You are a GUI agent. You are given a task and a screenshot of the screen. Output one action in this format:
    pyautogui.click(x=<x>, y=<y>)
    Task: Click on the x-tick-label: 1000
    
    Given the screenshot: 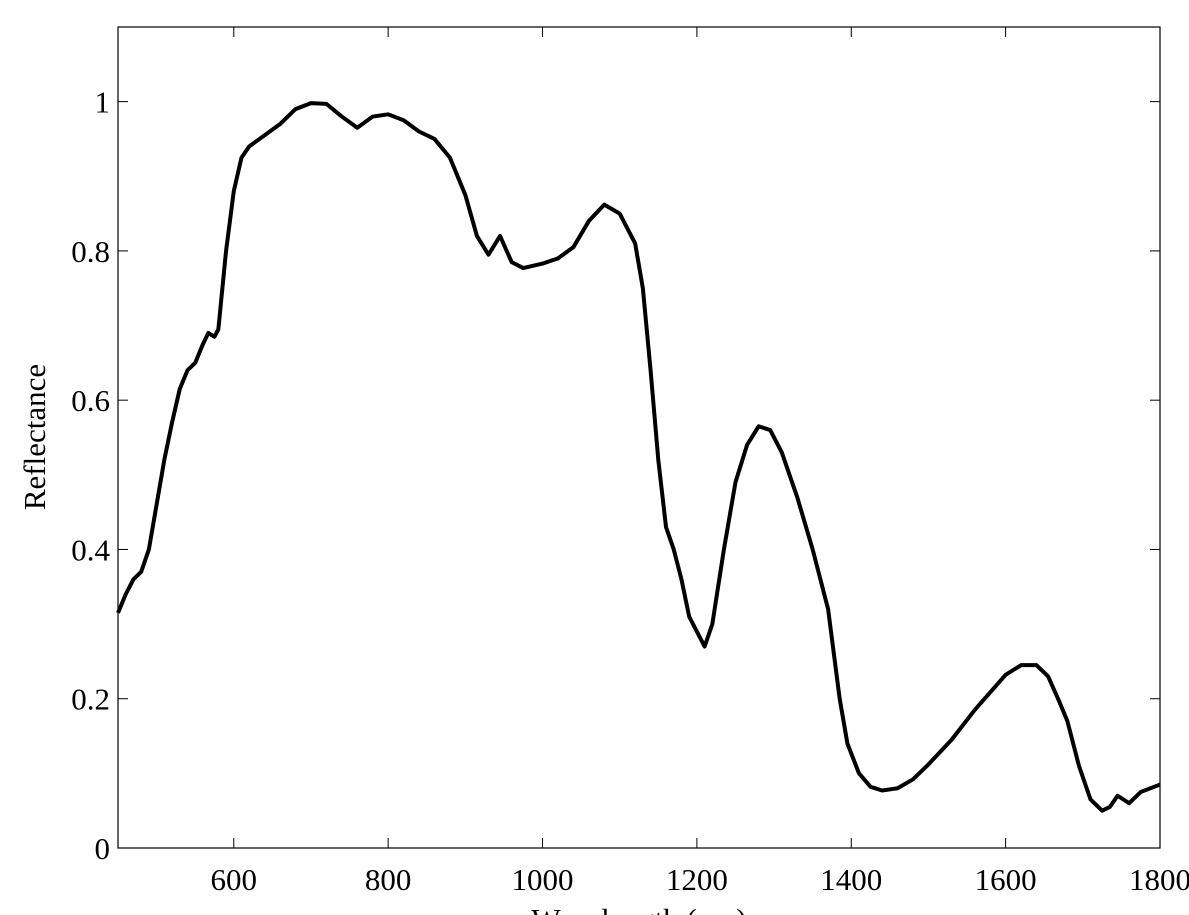 What is the action you would take?
    pyautogui.click(x=543, y=879)
    